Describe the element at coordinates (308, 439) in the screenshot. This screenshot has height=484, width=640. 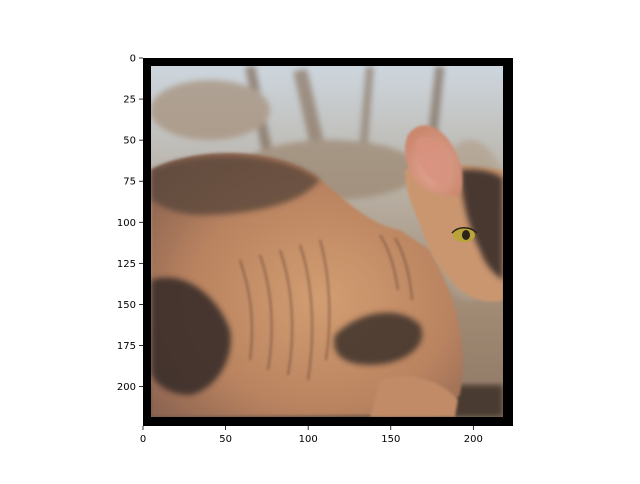
I see `x-tick-label: 100` at that location.